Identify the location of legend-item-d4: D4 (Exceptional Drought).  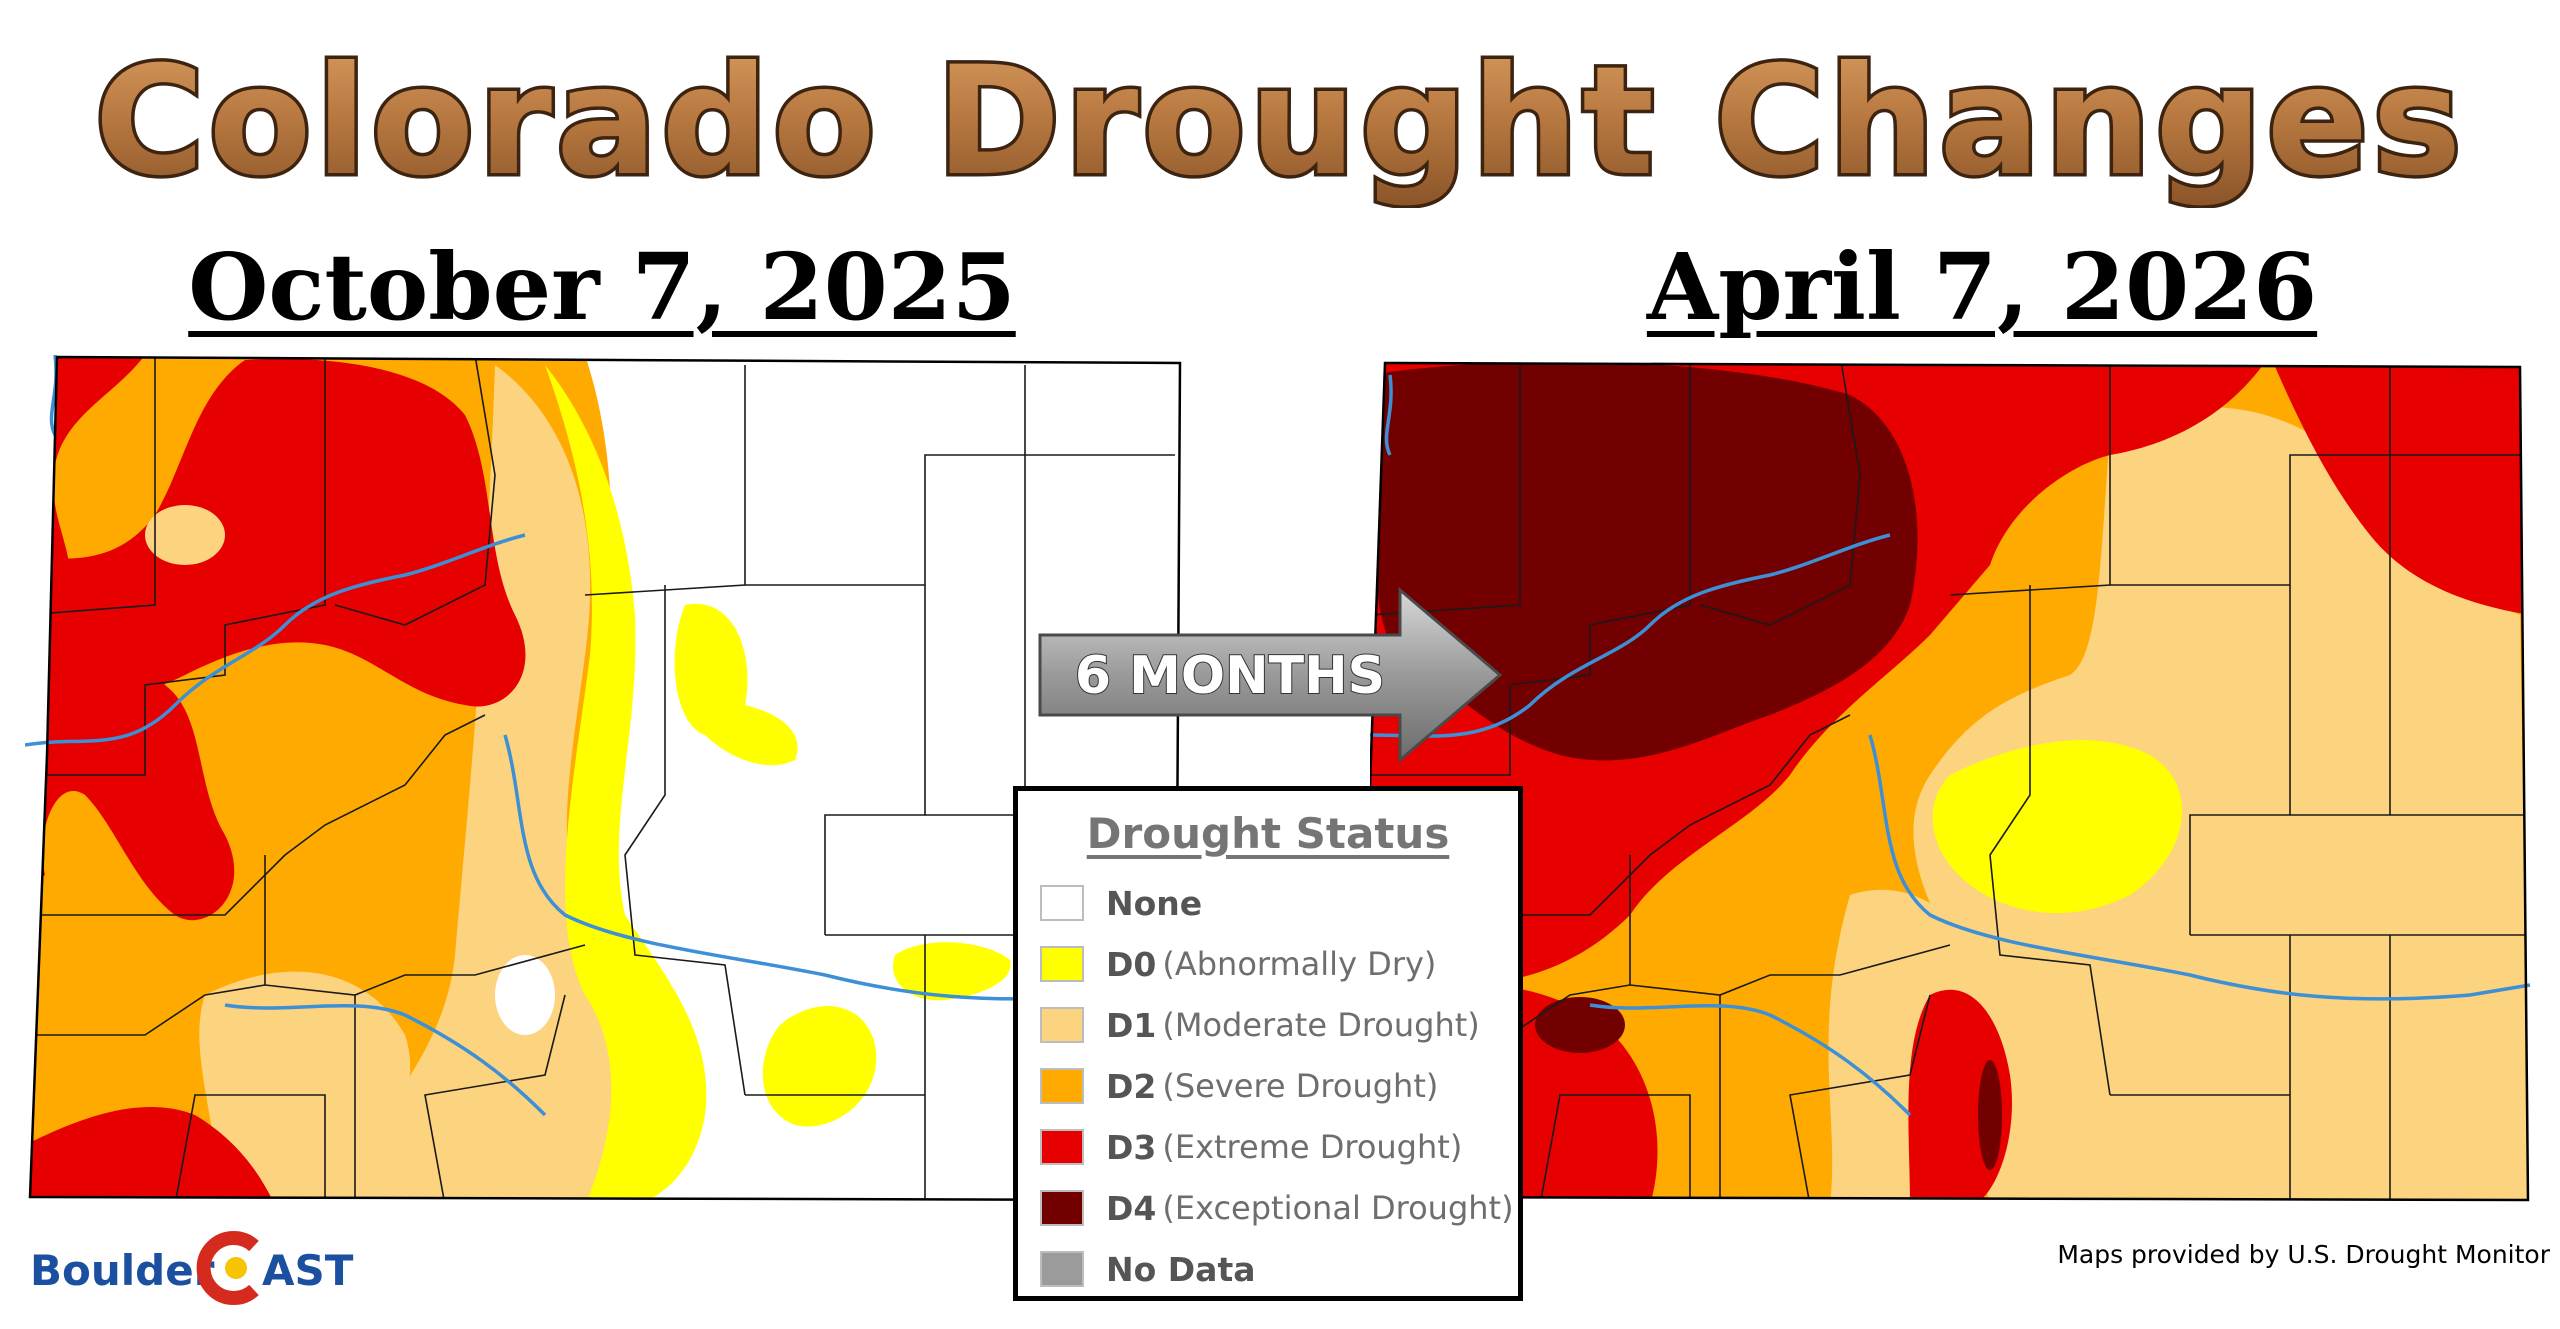
(1277, 1208).